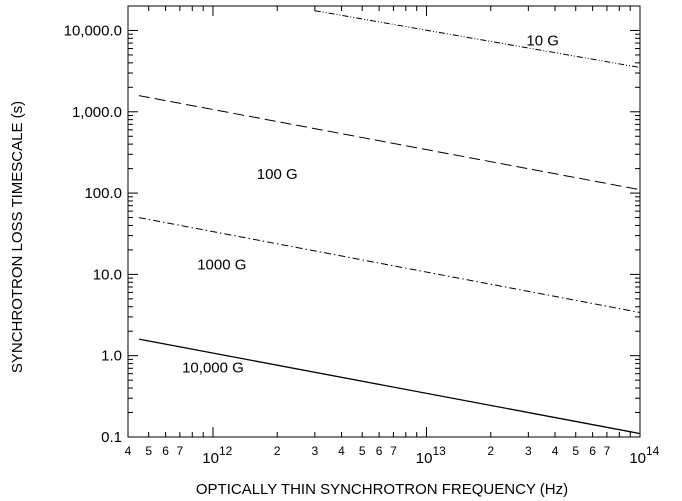 The width and height of the screenshot is (682, 501). I want to click on y-tick-label: 100.0, so click(103, 193).